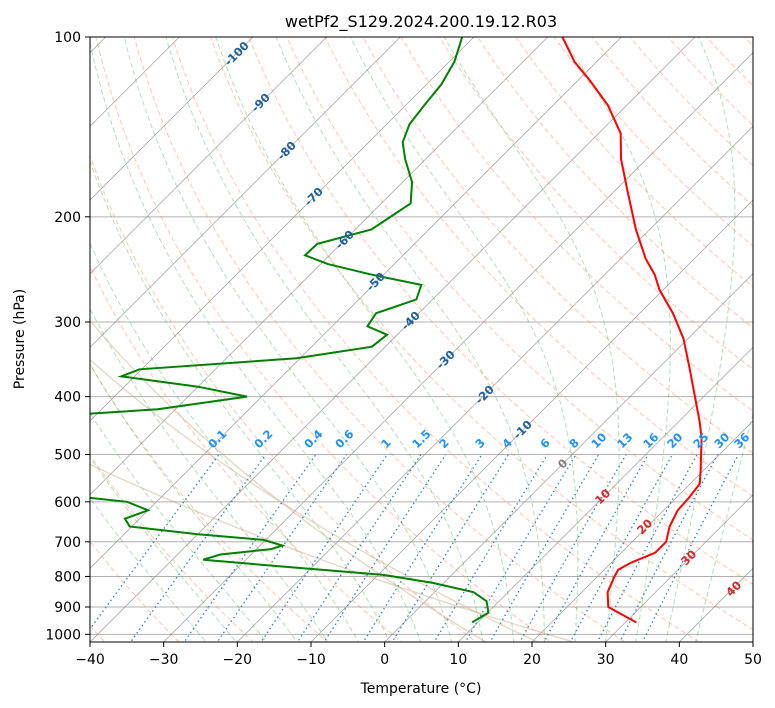  What do you see at coordinates (311, 660) in the screenshot?
I see `x-tick-label: −10` at bounding box center [311, 660].